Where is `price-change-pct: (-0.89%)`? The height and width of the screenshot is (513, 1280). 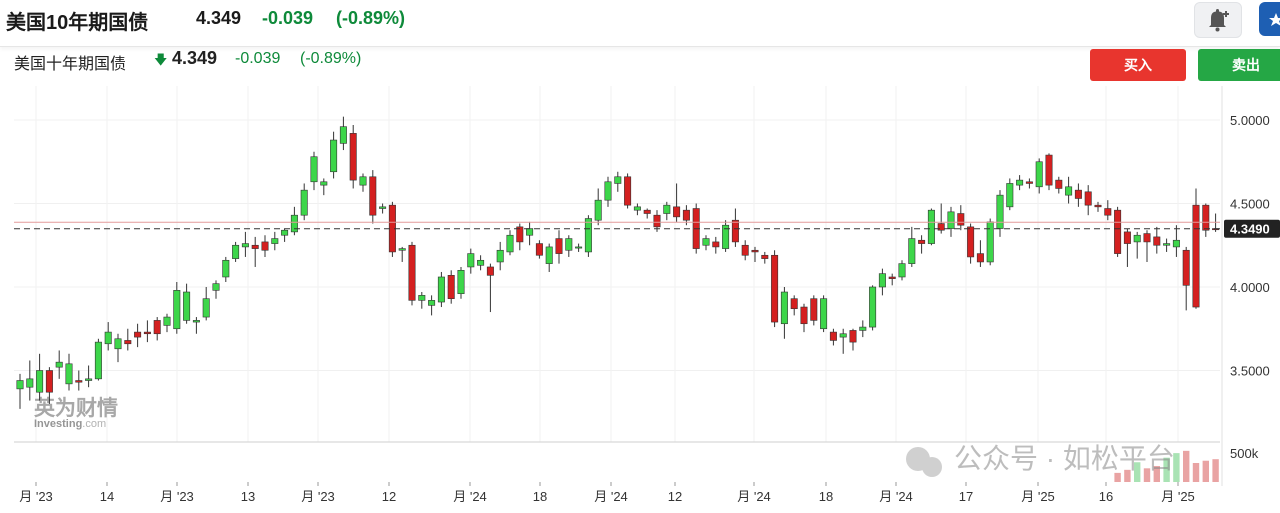 price-change-pct: (-0.89%) is located at coordinates (371, 18).